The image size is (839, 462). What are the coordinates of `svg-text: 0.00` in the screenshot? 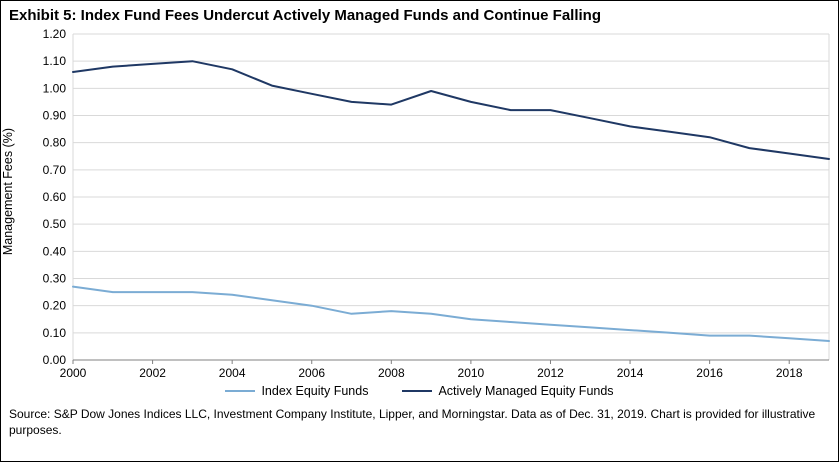 It's located at (55, 360).